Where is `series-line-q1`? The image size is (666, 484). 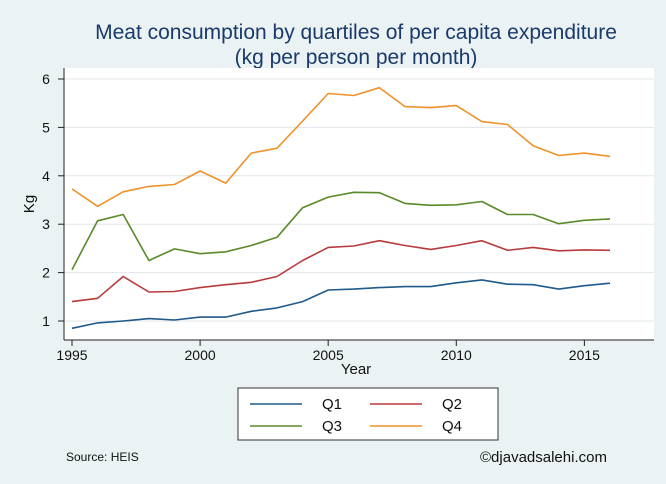
series-line-q1 is located at coordinates (341, 304).